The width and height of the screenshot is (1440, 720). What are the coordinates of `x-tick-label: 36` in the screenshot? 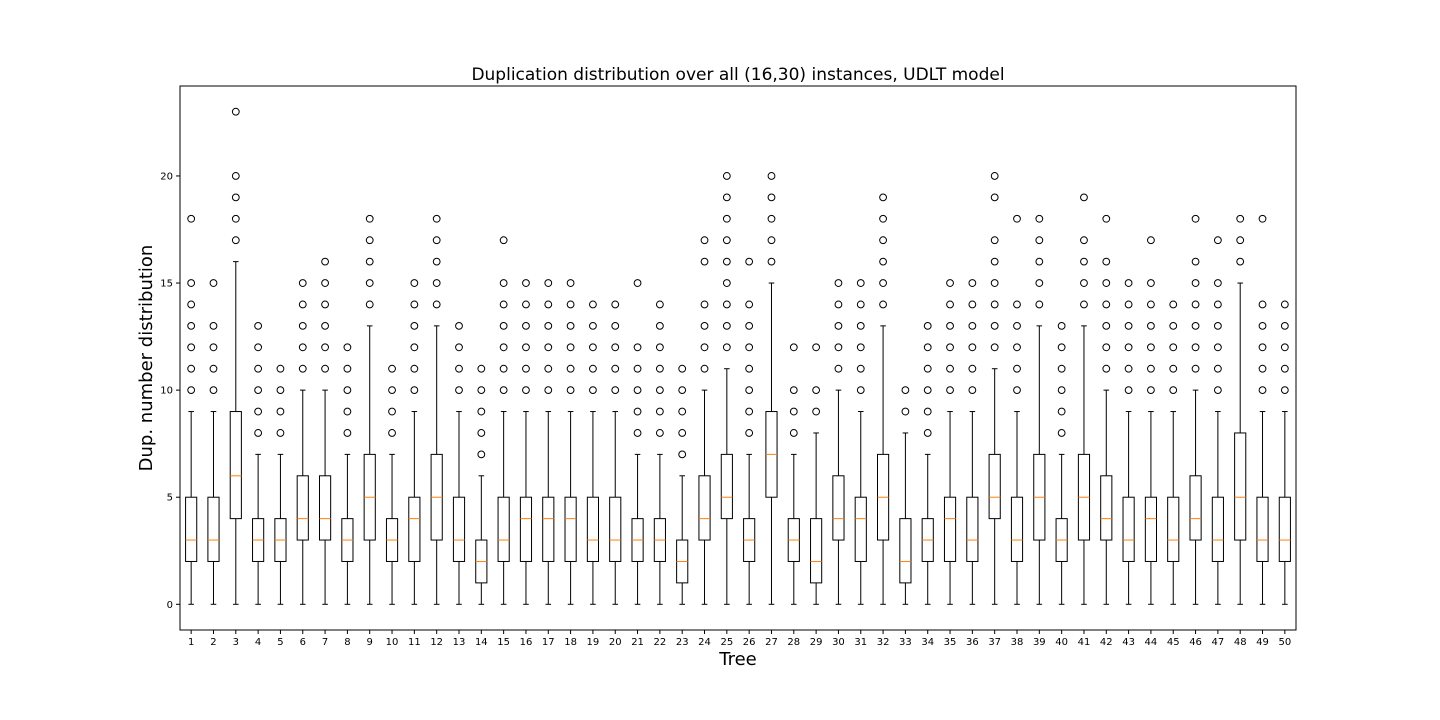 It's located at (972, 642).